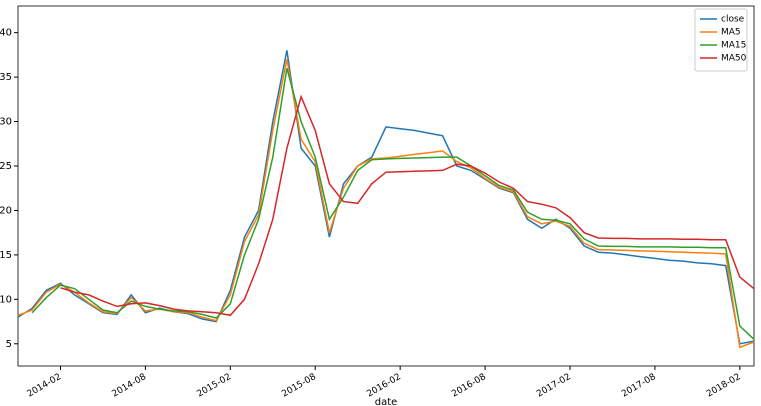 Image resolution: width=761 pixels, height=406 pixels. I want to click on y-tick-label: 20, so click(6, 210).